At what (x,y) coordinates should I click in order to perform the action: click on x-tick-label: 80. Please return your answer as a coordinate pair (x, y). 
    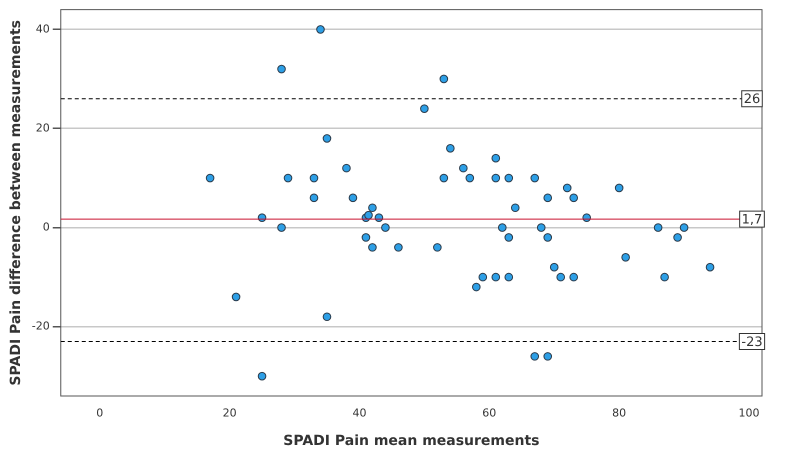
    Looking at the image, I should click on (619, 413).